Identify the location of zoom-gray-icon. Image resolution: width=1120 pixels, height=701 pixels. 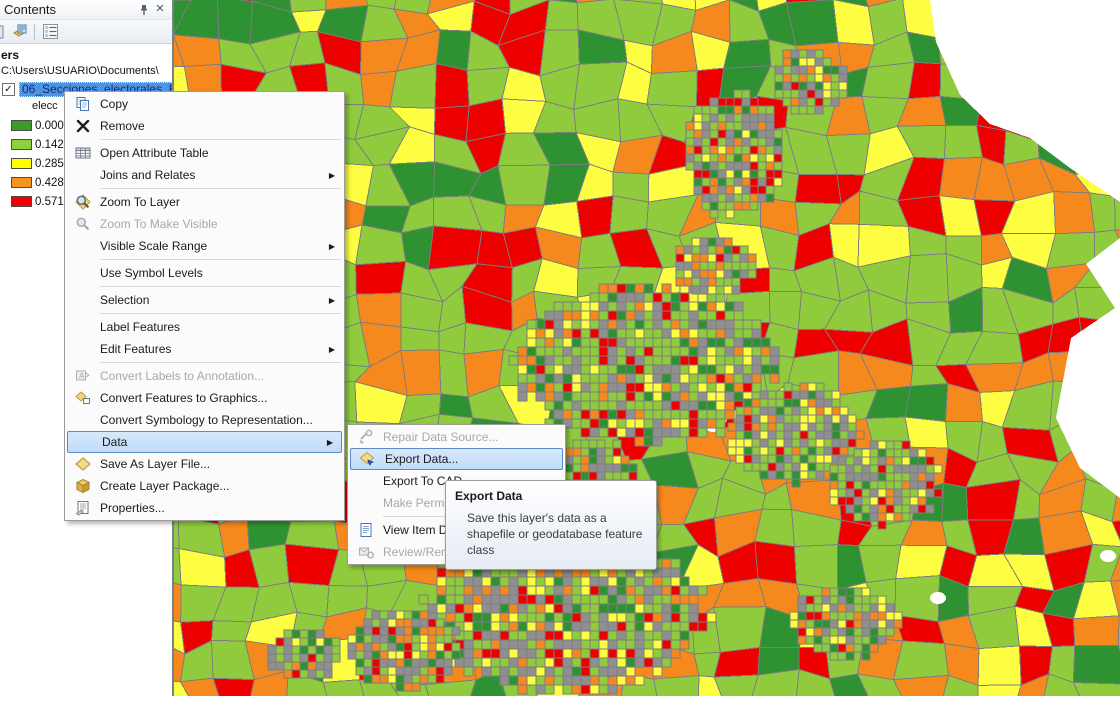
(83, 224).